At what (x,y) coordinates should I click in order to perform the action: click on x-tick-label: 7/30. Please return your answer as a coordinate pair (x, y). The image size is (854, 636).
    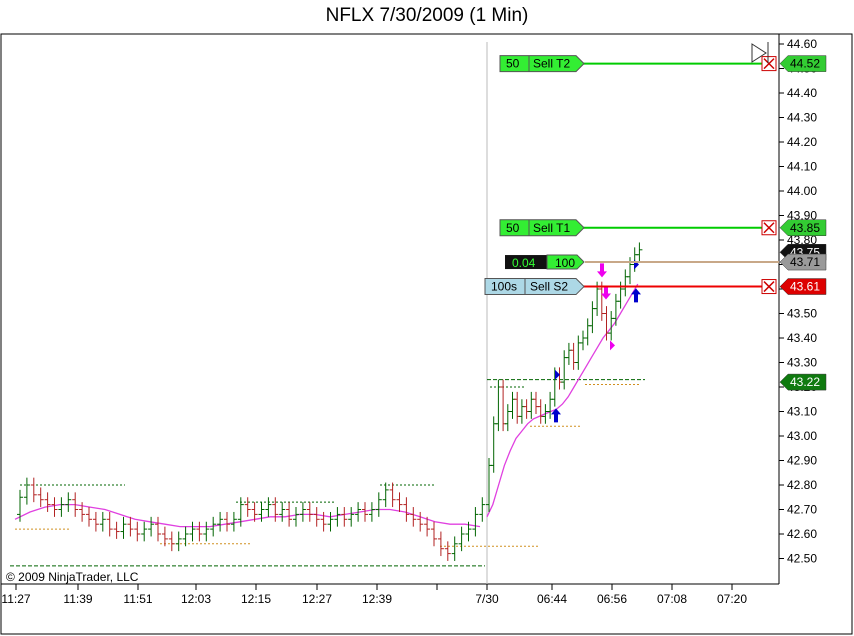
    Looking at the image, I should click on (487, 599).